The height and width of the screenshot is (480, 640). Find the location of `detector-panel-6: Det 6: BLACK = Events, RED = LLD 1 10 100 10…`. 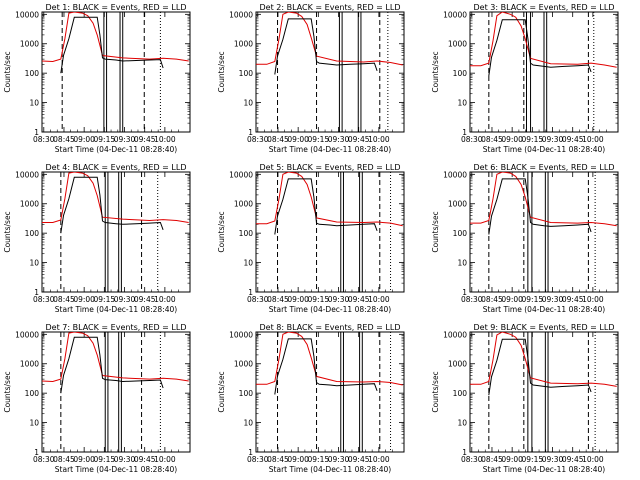

detector-panel-6: Det 6: BLACK = Events, RED = LLD 1 10 100 10… is located at coordinates (525, 238).